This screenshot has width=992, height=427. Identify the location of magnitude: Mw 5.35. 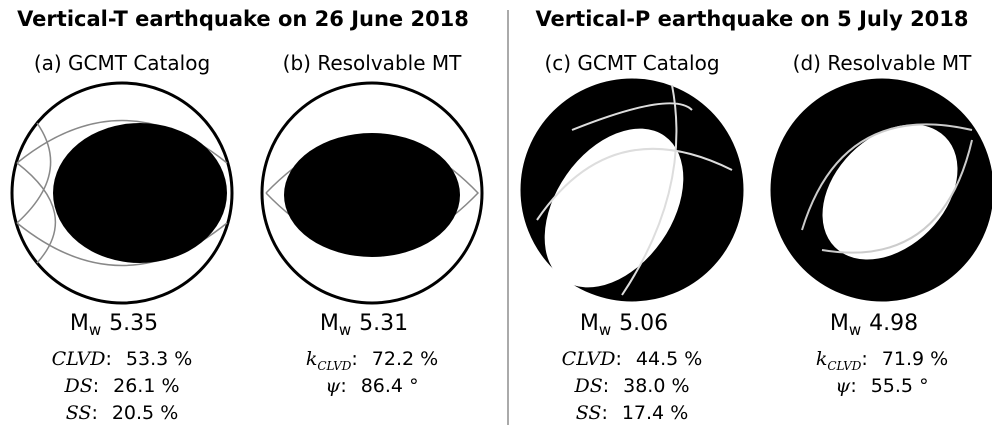
(114, 325).